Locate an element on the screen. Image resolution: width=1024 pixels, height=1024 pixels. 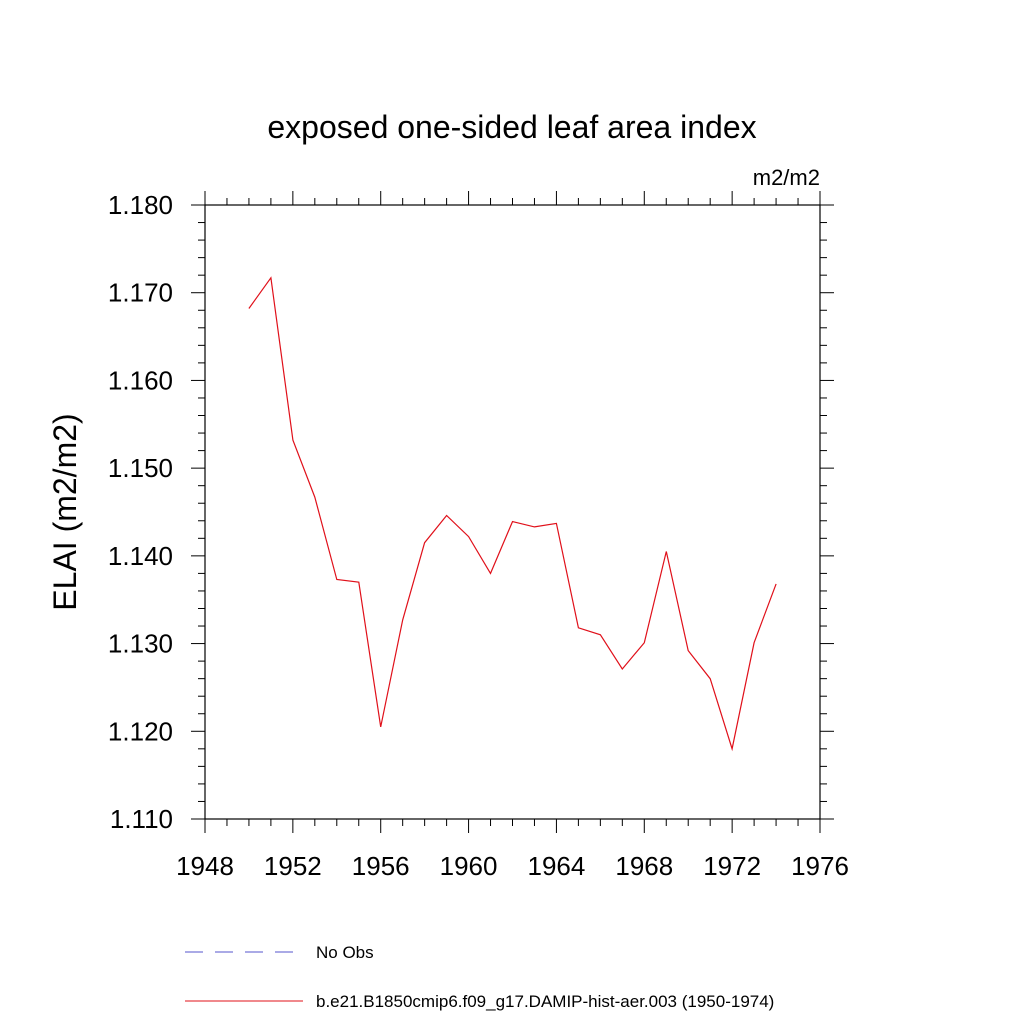
y-tick-label: 1.120 is located at coordinates (140, 731).